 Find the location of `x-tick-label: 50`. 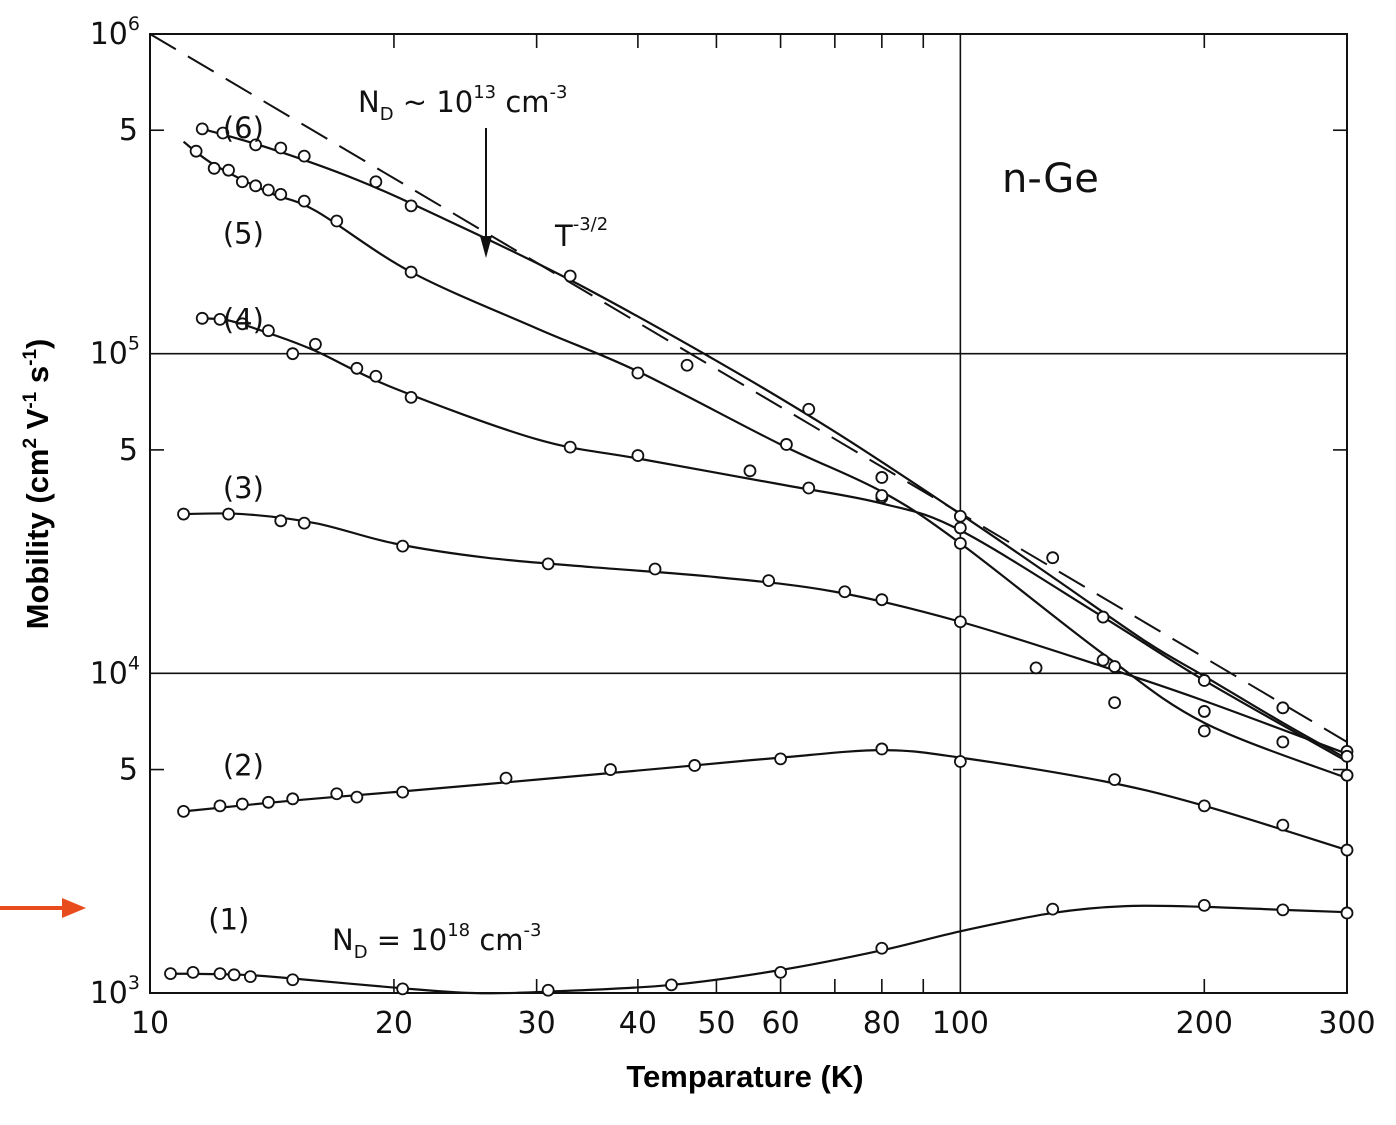

x-tick-label: 50 is located at coordinates (716, 1023).